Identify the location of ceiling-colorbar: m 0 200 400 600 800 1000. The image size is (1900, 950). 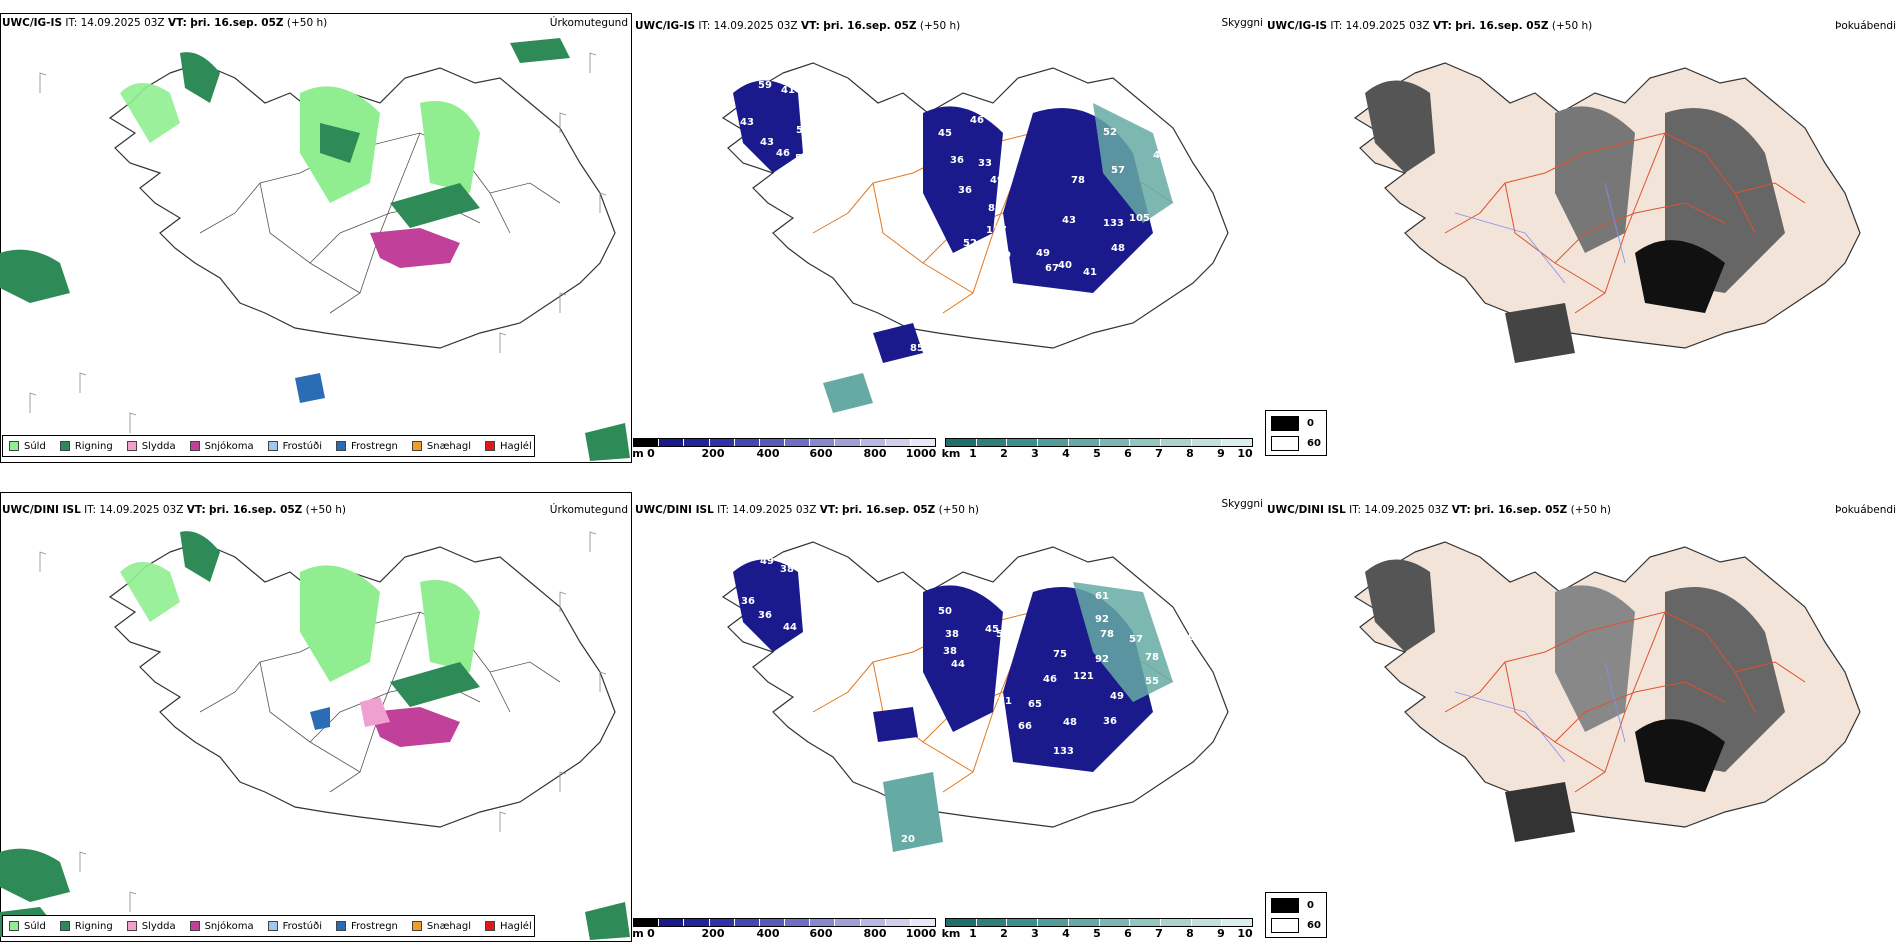
(784, 449).